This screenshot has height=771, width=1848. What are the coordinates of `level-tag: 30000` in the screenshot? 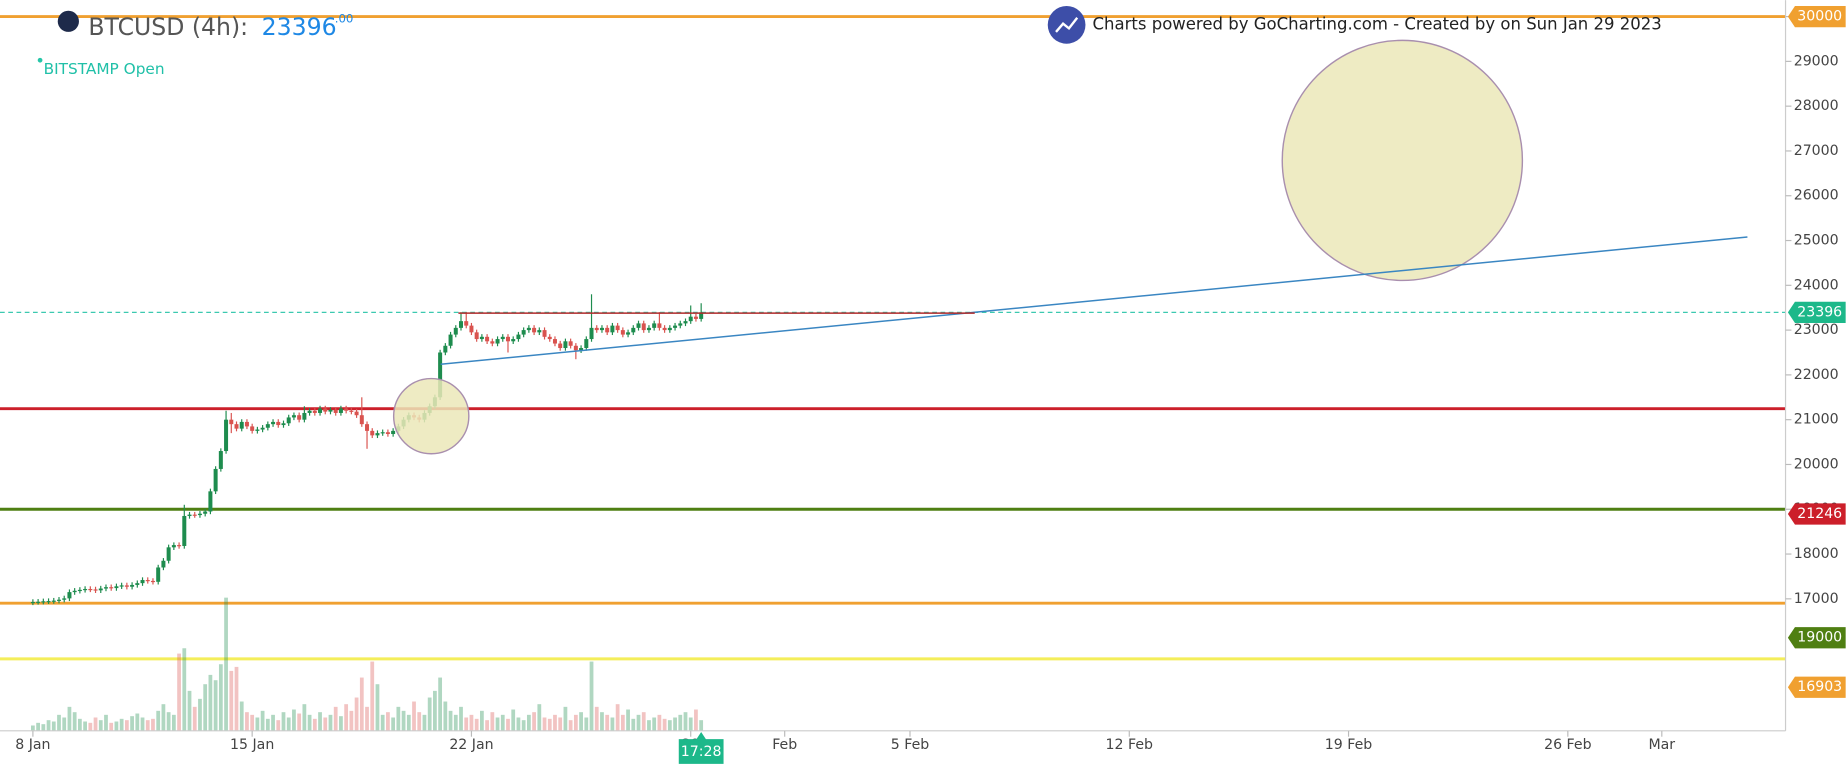 It's located at (1819, 17).